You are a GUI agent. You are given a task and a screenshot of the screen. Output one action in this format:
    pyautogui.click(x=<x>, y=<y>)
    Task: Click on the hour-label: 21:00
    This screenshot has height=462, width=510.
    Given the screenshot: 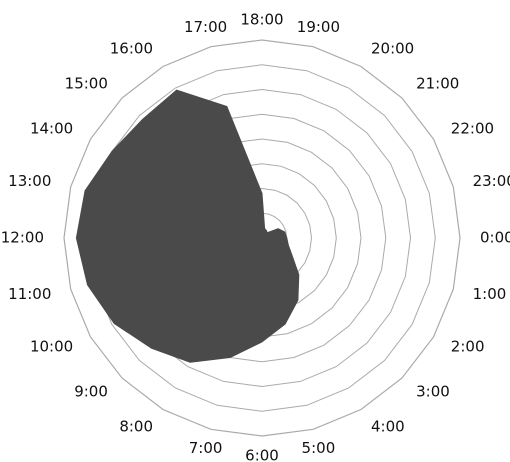 What is the action you would take?
    pyautogui.click(x=437, y=83)
    